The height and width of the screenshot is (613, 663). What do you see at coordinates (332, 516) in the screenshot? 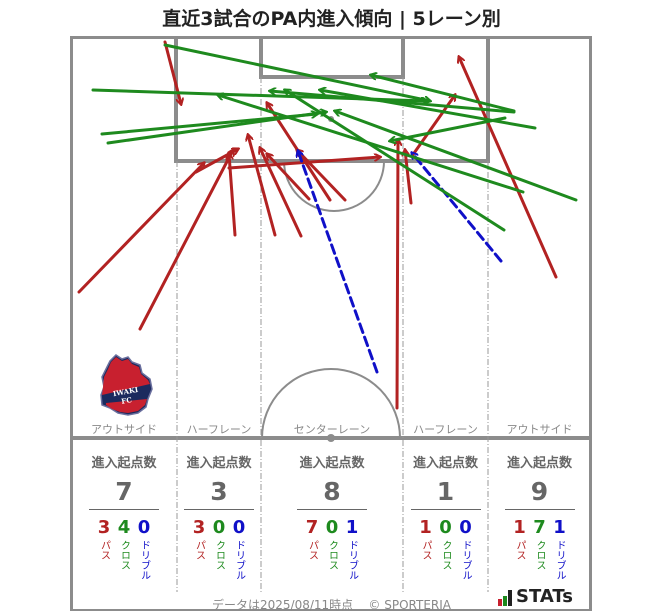
I see `lane-stats-center: 進入起点数 8 7 パス 0 クロス 1 ドリブル` at bounding box center [332, 516].